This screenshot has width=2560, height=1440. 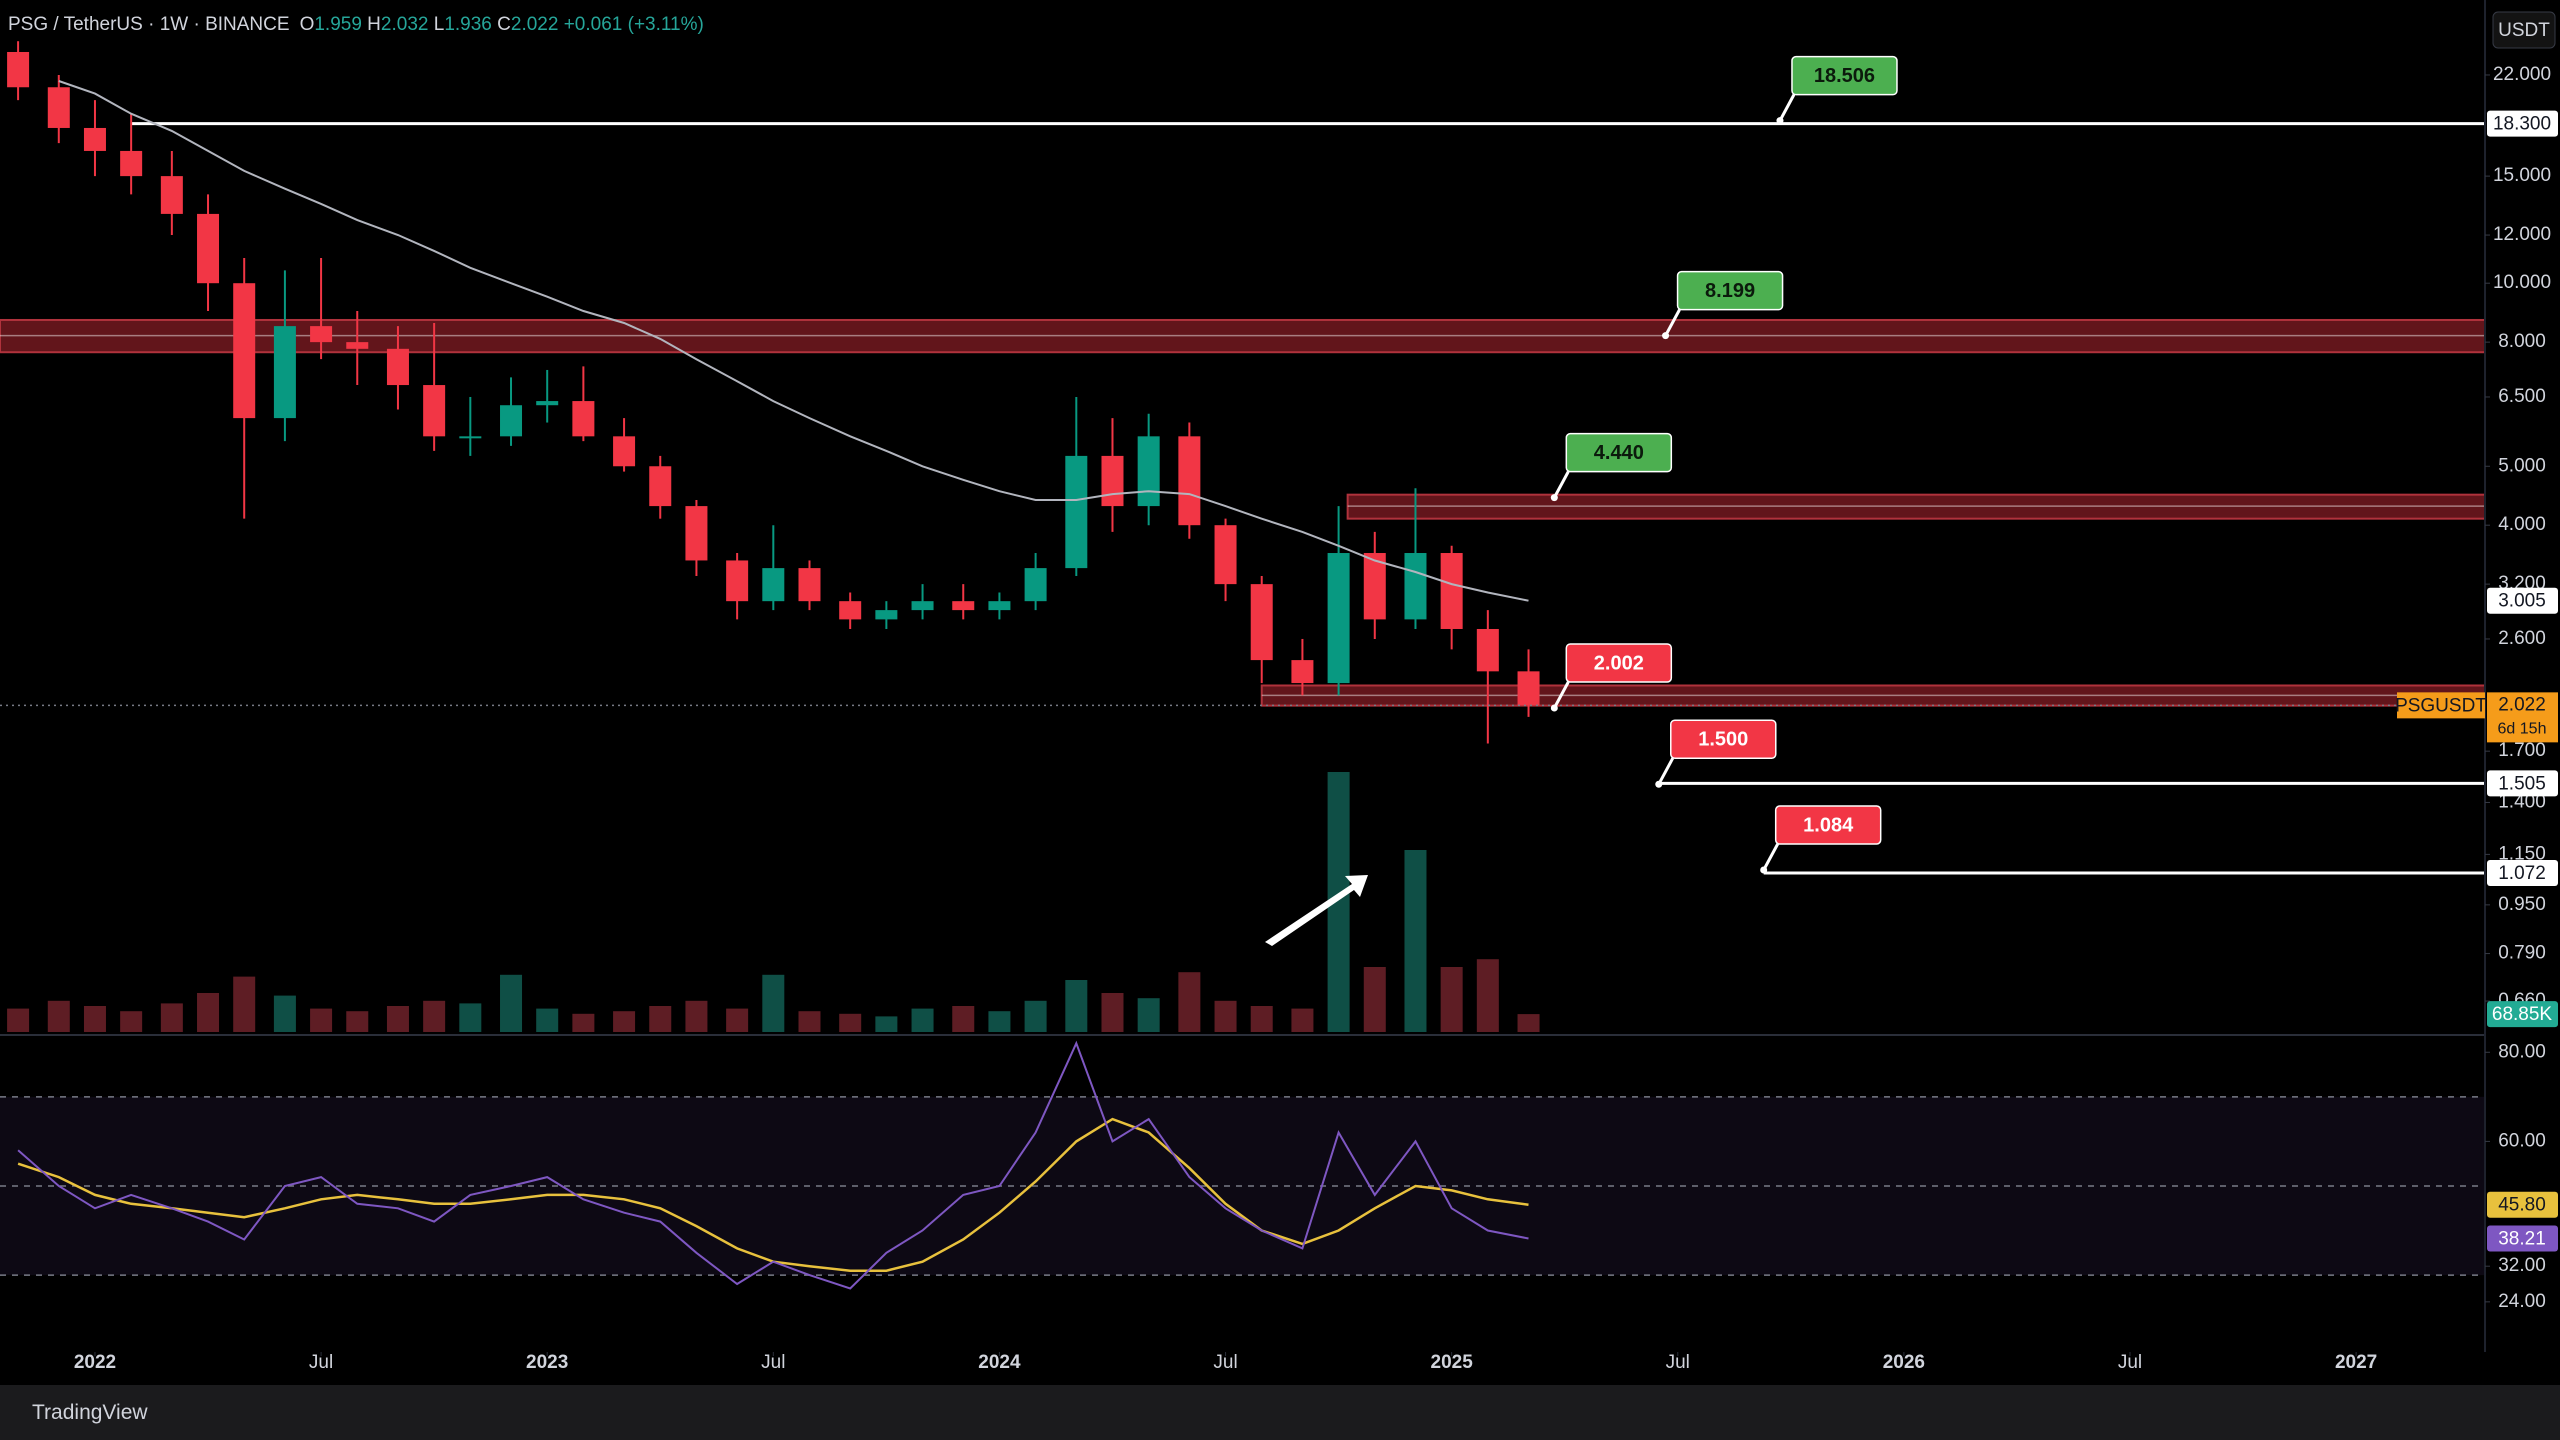 I want to click on ma-label: 3.005, so click(x=2522, y=601).